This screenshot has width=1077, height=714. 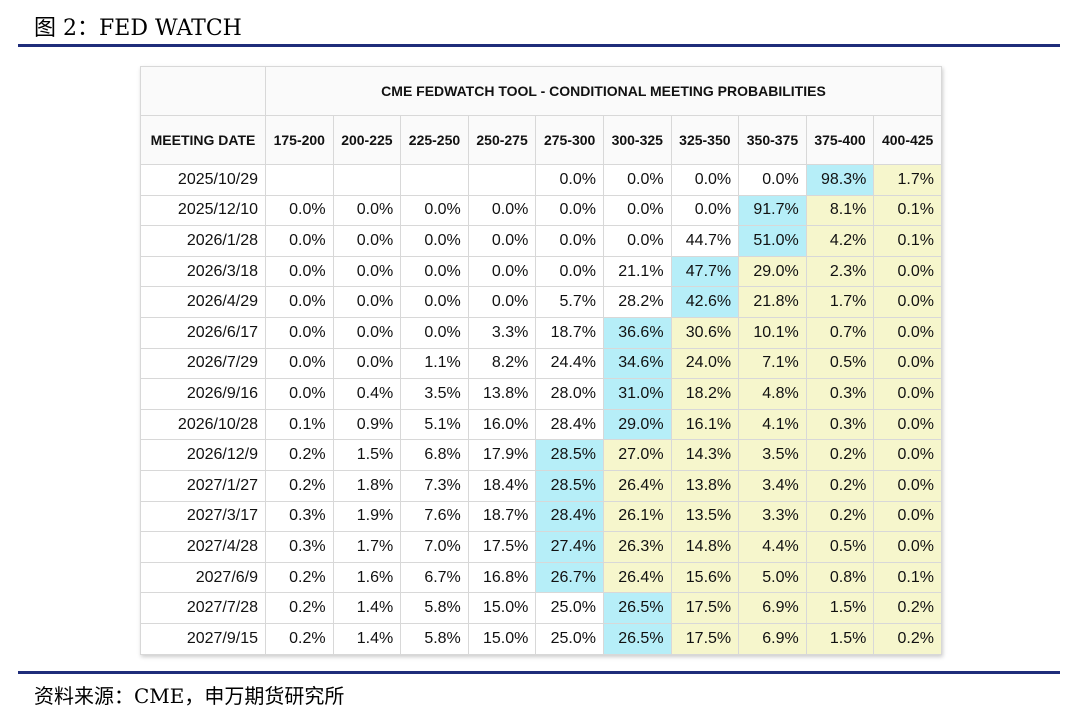 I want to click on probability-cell: 26.3%, so click(x=637, y=547).